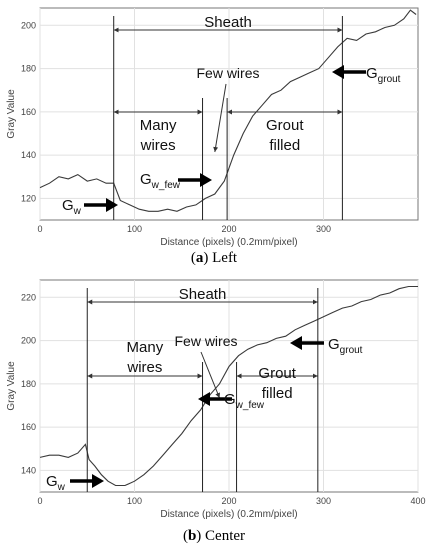  I want to click on figure-caption: (b) Center, so click(214, 536).